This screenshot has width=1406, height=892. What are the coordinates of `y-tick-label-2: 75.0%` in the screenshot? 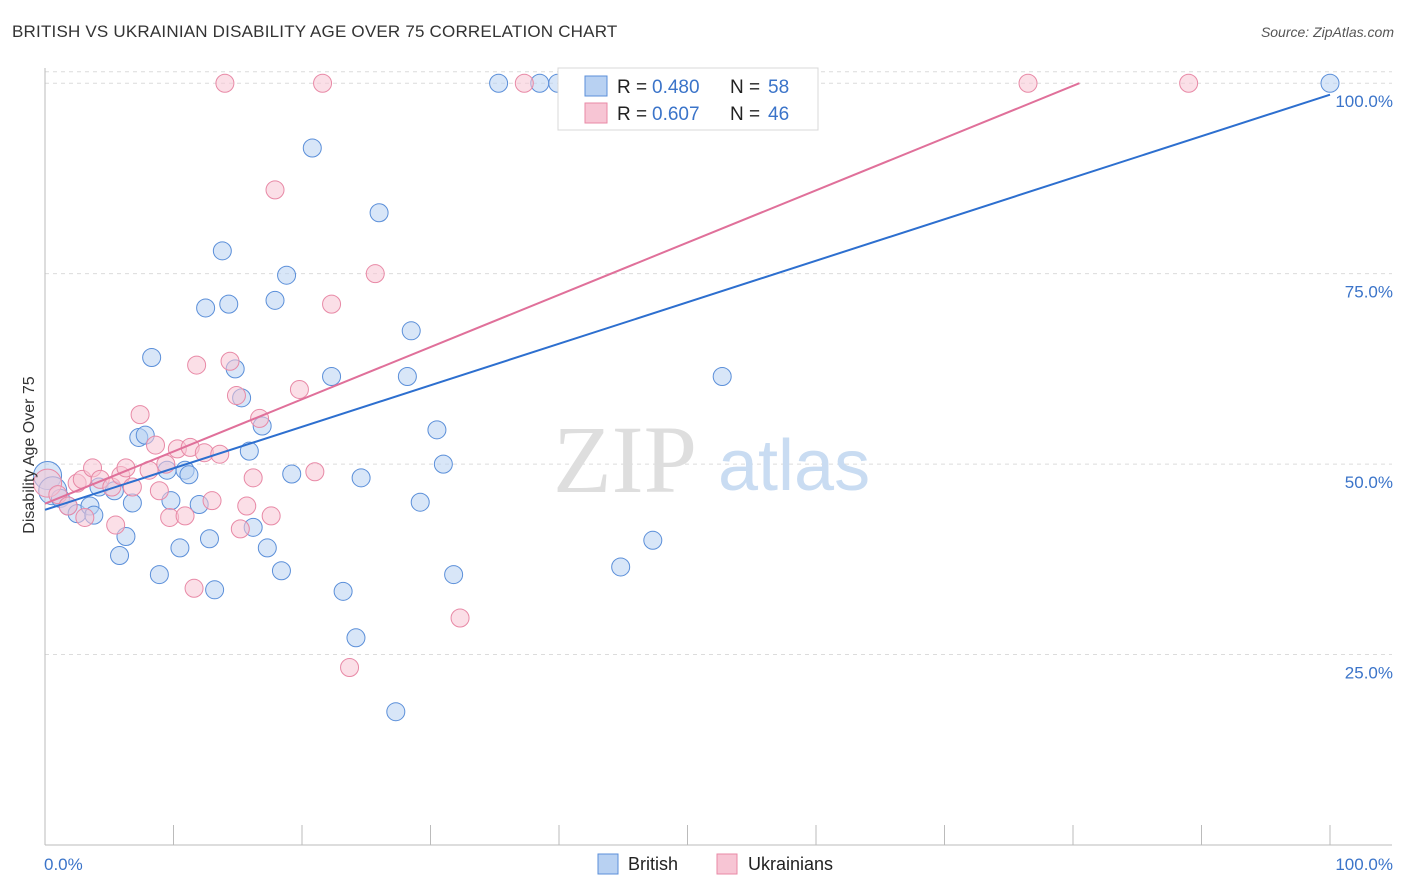 It's located at (1369, 292).